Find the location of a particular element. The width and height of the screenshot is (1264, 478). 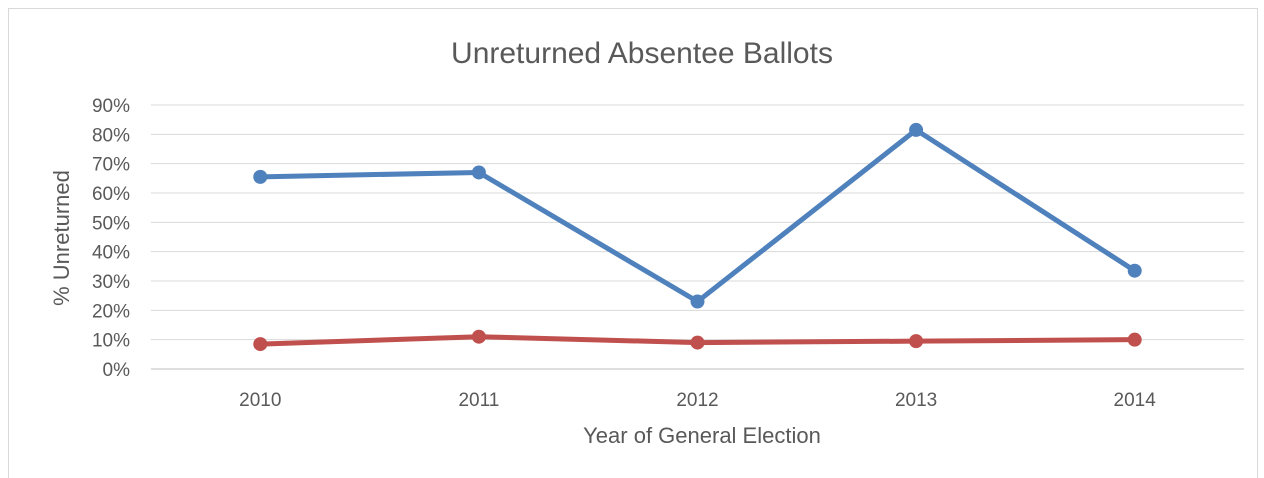

y-tick-label: 50% is located at coordinates (111, 223).